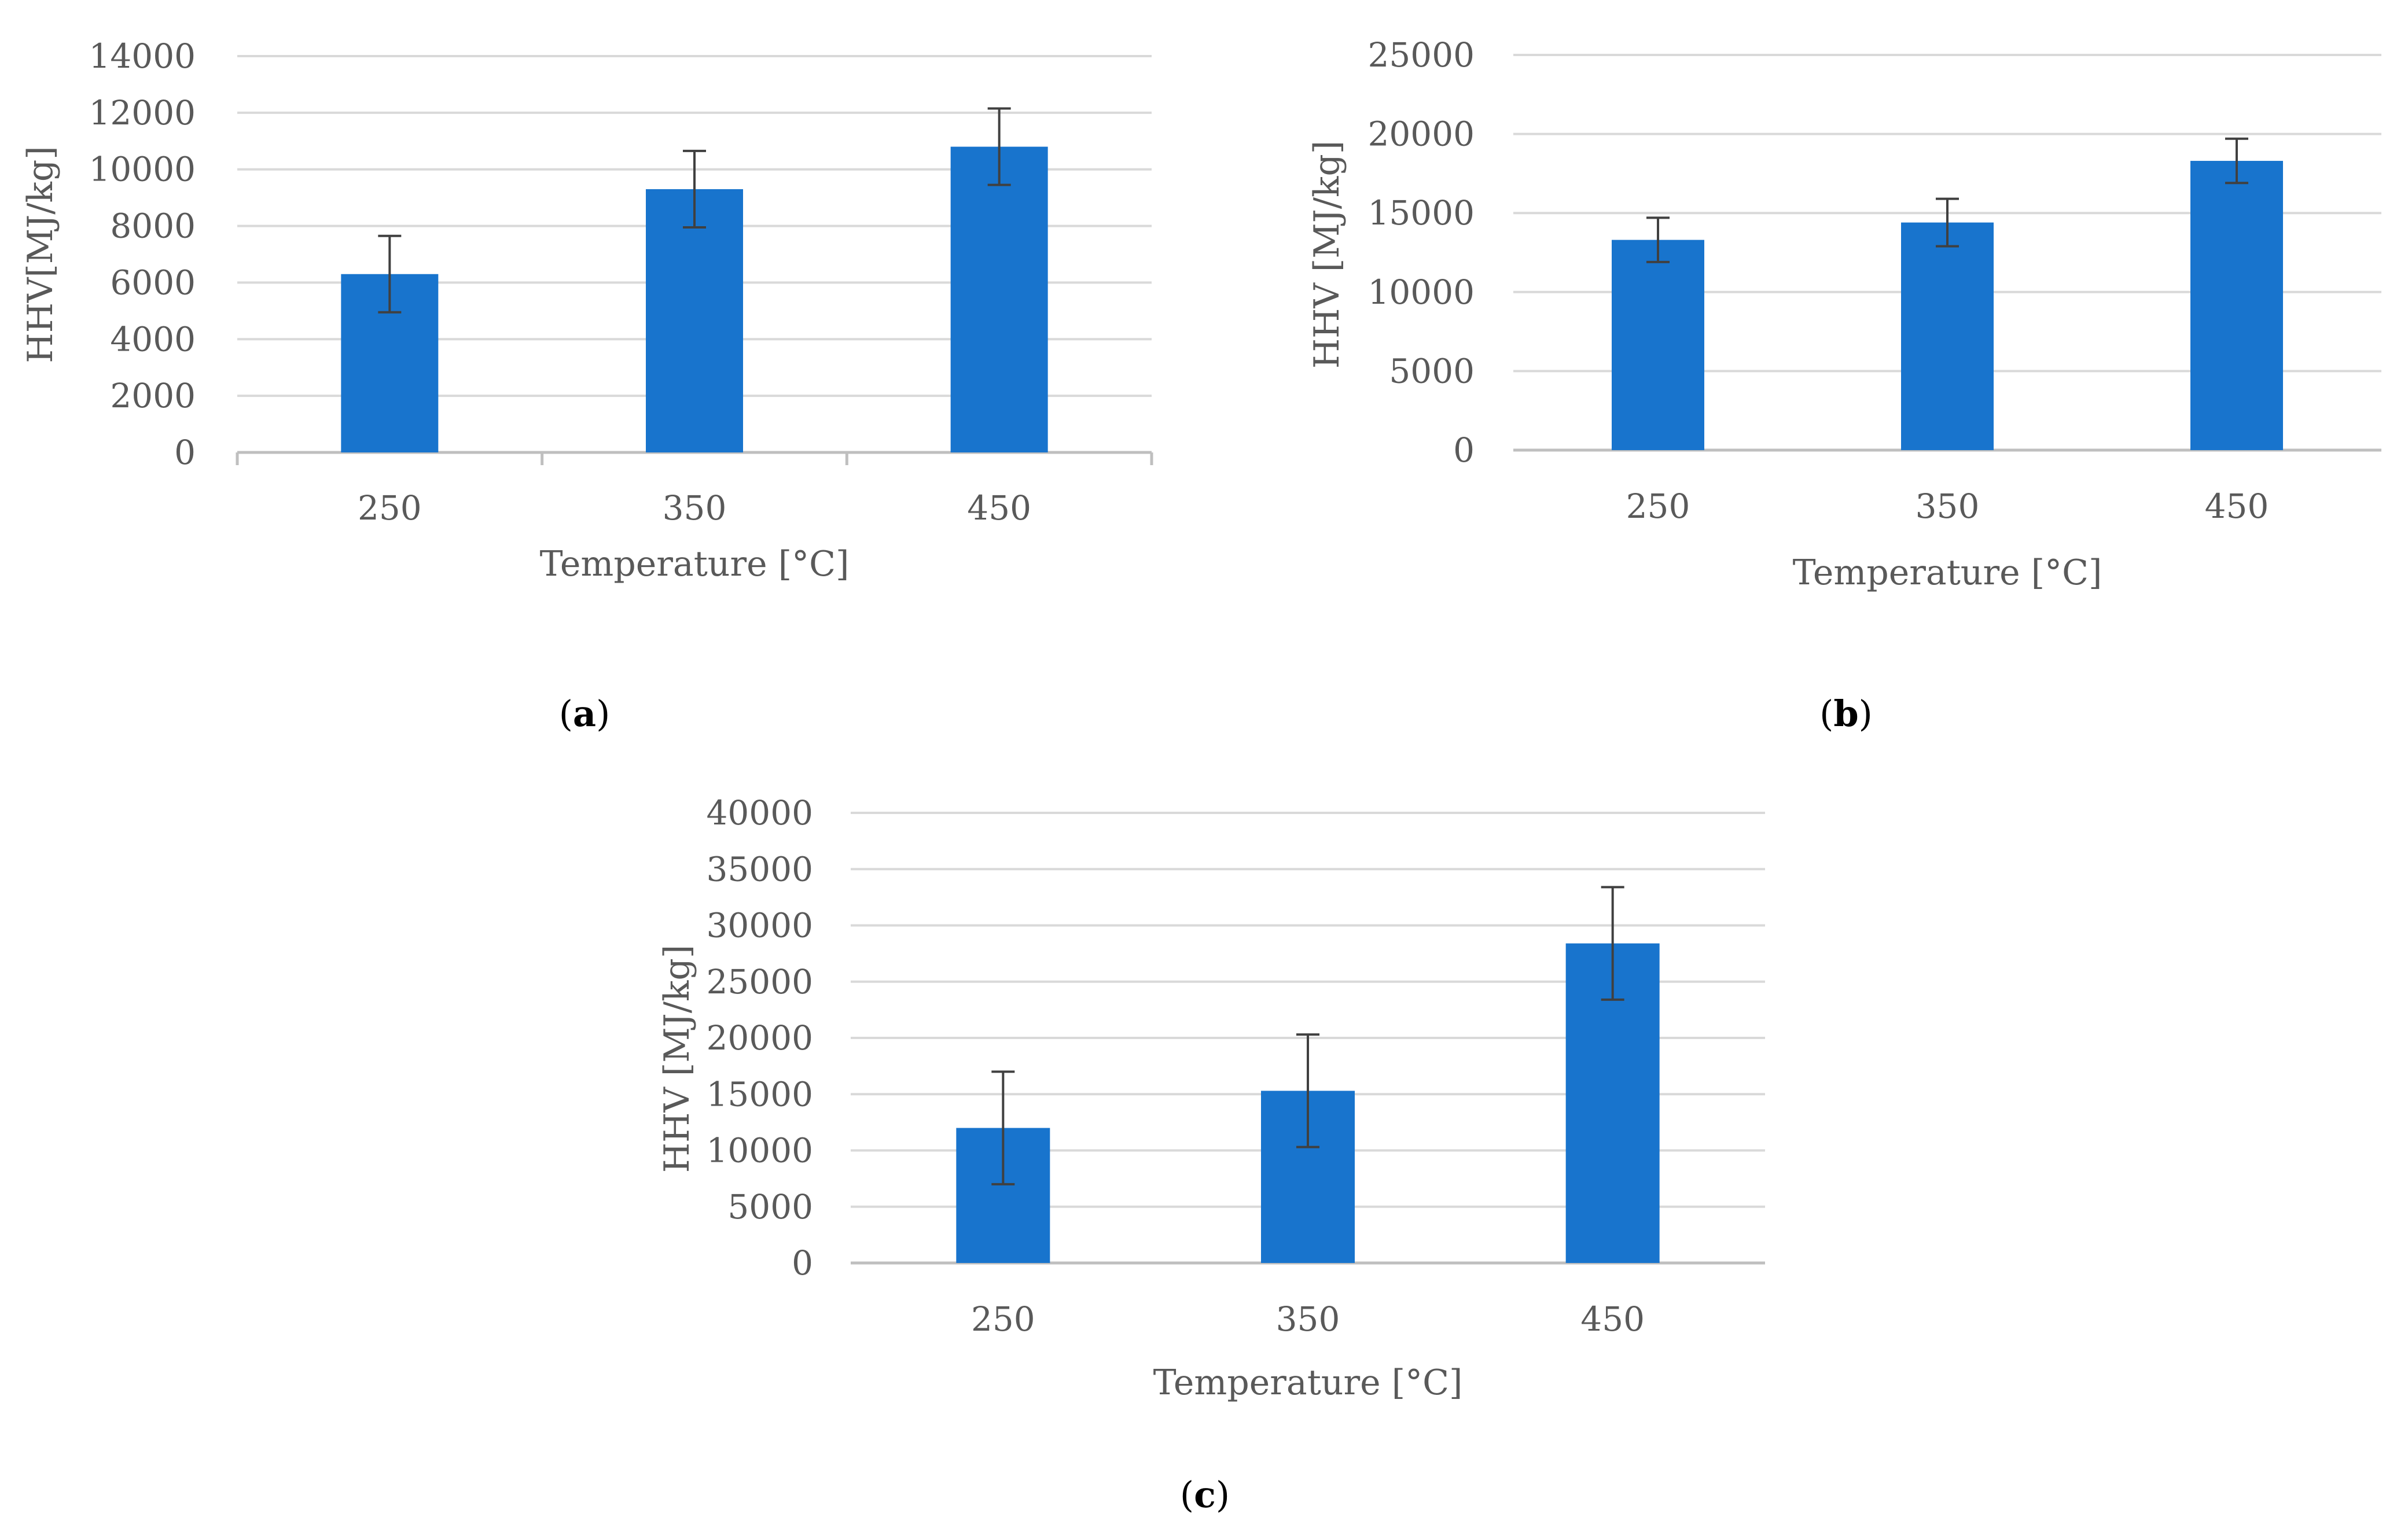 The image size is (2408, 1532). I want to click on y-tick-label: 14000, so click(142, 56).